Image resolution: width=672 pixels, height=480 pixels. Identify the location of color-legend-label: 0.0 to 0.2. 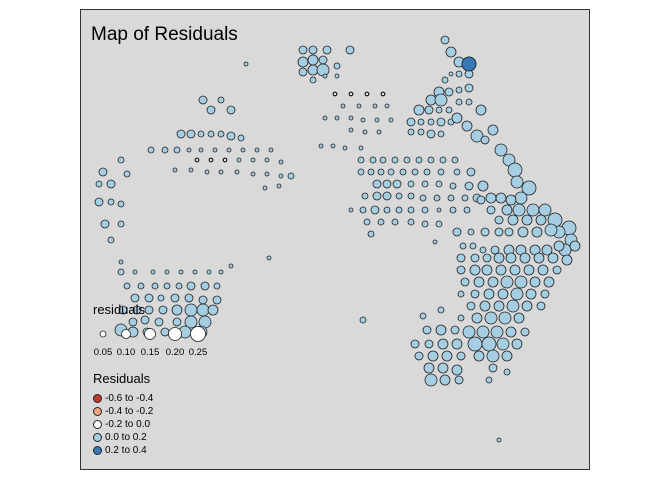
(126, 437).